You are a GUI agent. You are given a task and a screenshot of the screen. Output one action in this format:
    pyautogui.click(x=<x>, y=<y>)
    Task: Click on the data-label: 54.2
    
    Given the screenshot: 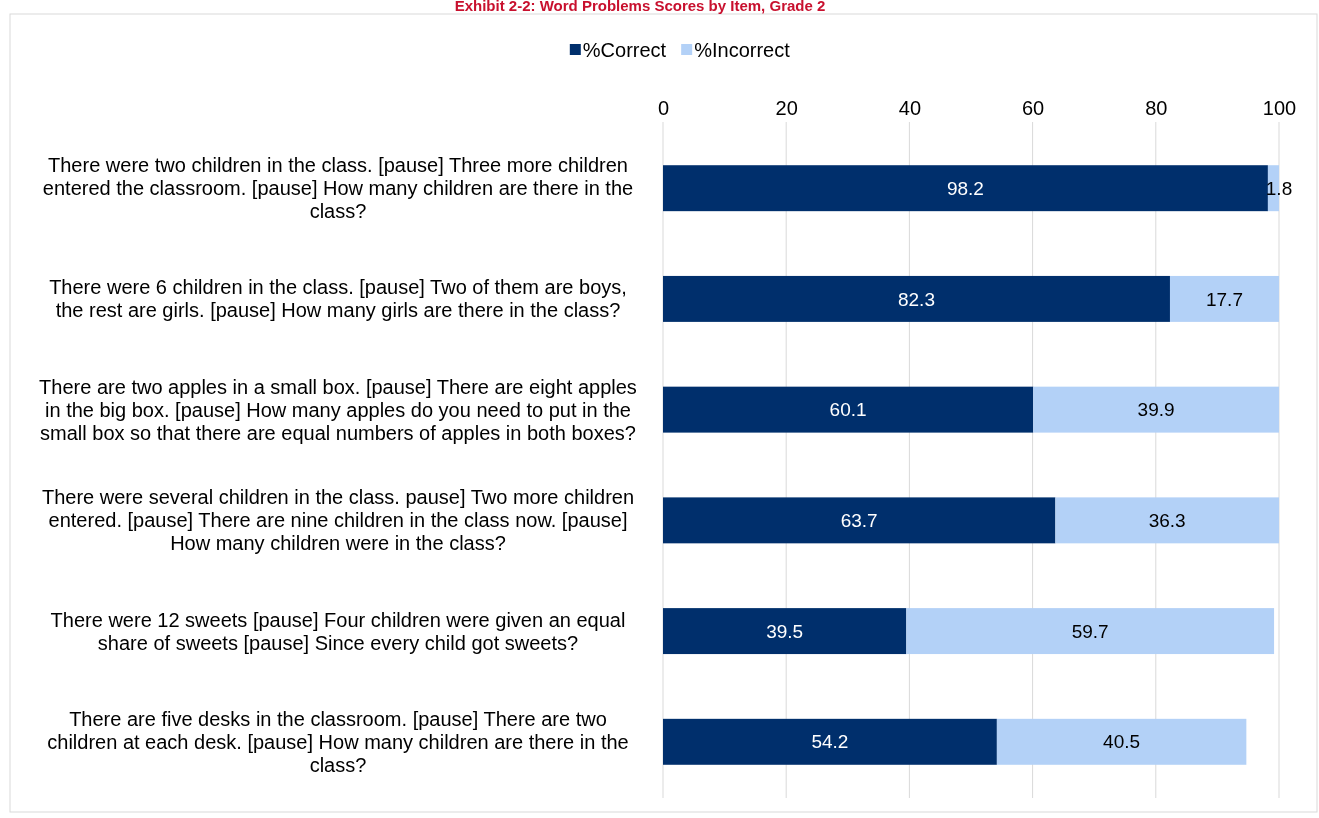 What is the action you would take?
    pyautogui.click(x=830, y=742)
    